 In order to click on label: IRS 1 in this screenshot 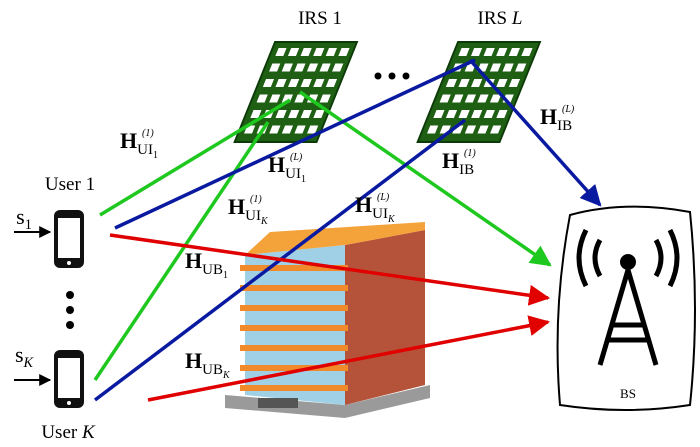, I will do `click(320, 18)`.